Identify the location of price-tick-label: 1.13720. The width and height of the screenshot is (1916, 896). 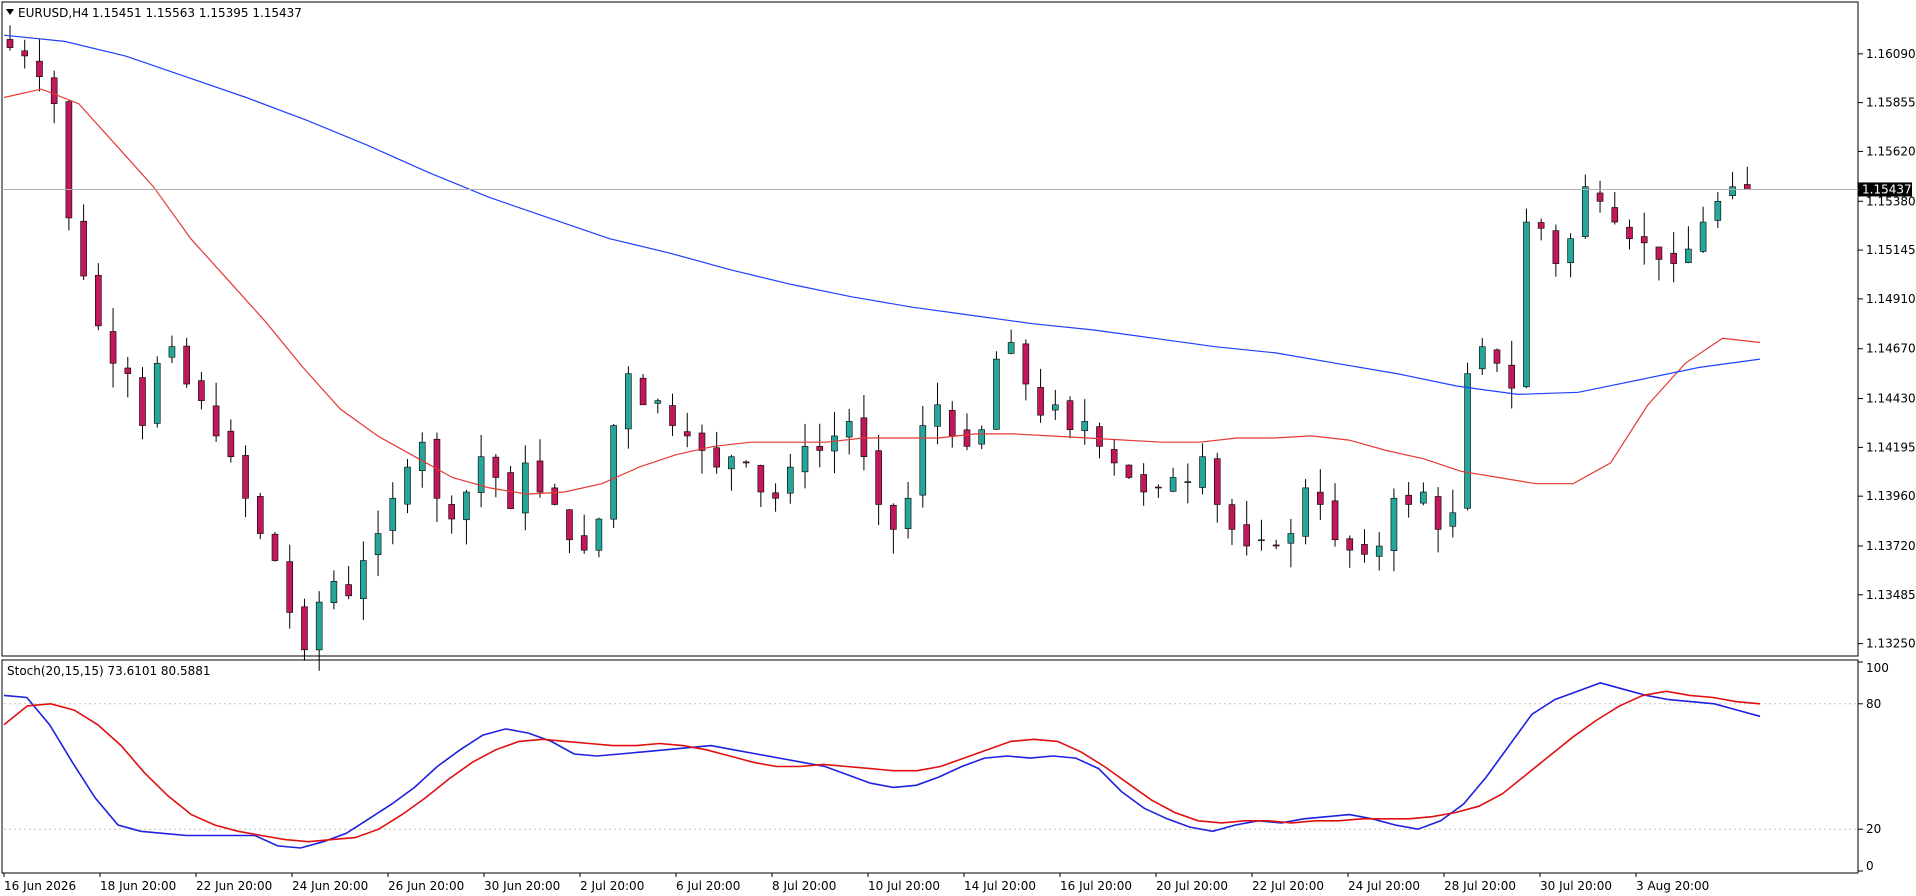
(1891, 546).